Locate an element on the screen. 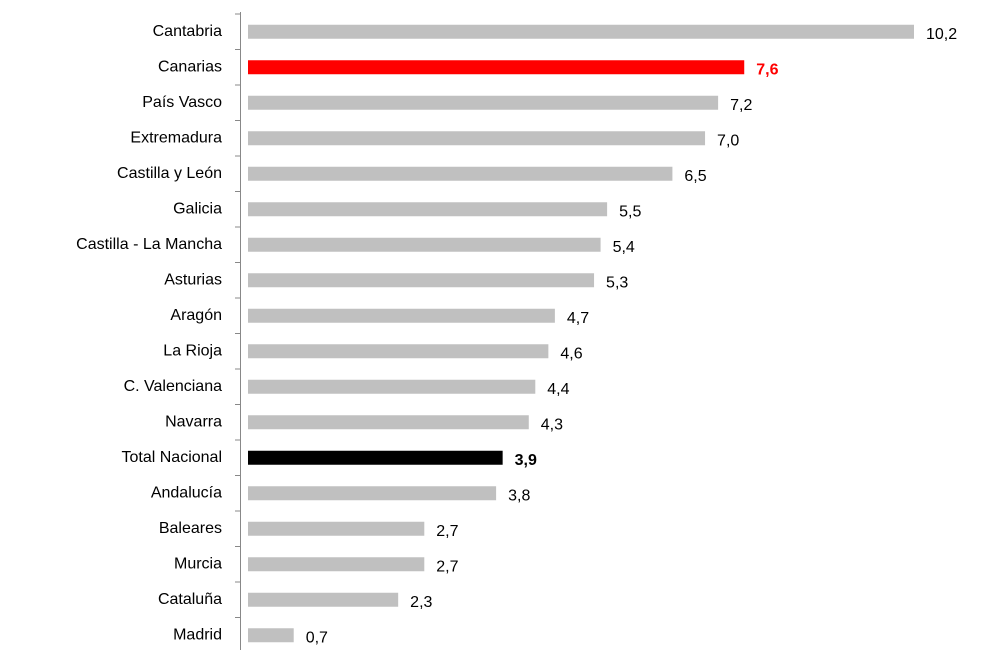 The width and height of the screenshot is (986, 652). category-label: Canarias is located at coordinates (190, 66).